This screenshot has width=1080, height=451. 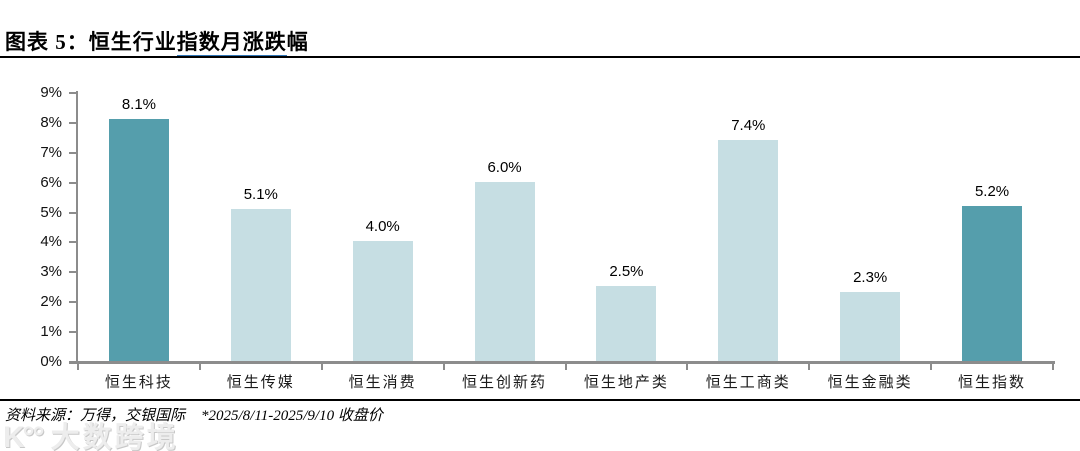 What do you see at coordinates (51, 182) in the screenshot?
I see `y-axis-tick-label: 6%` at bounding box center [51, 182].